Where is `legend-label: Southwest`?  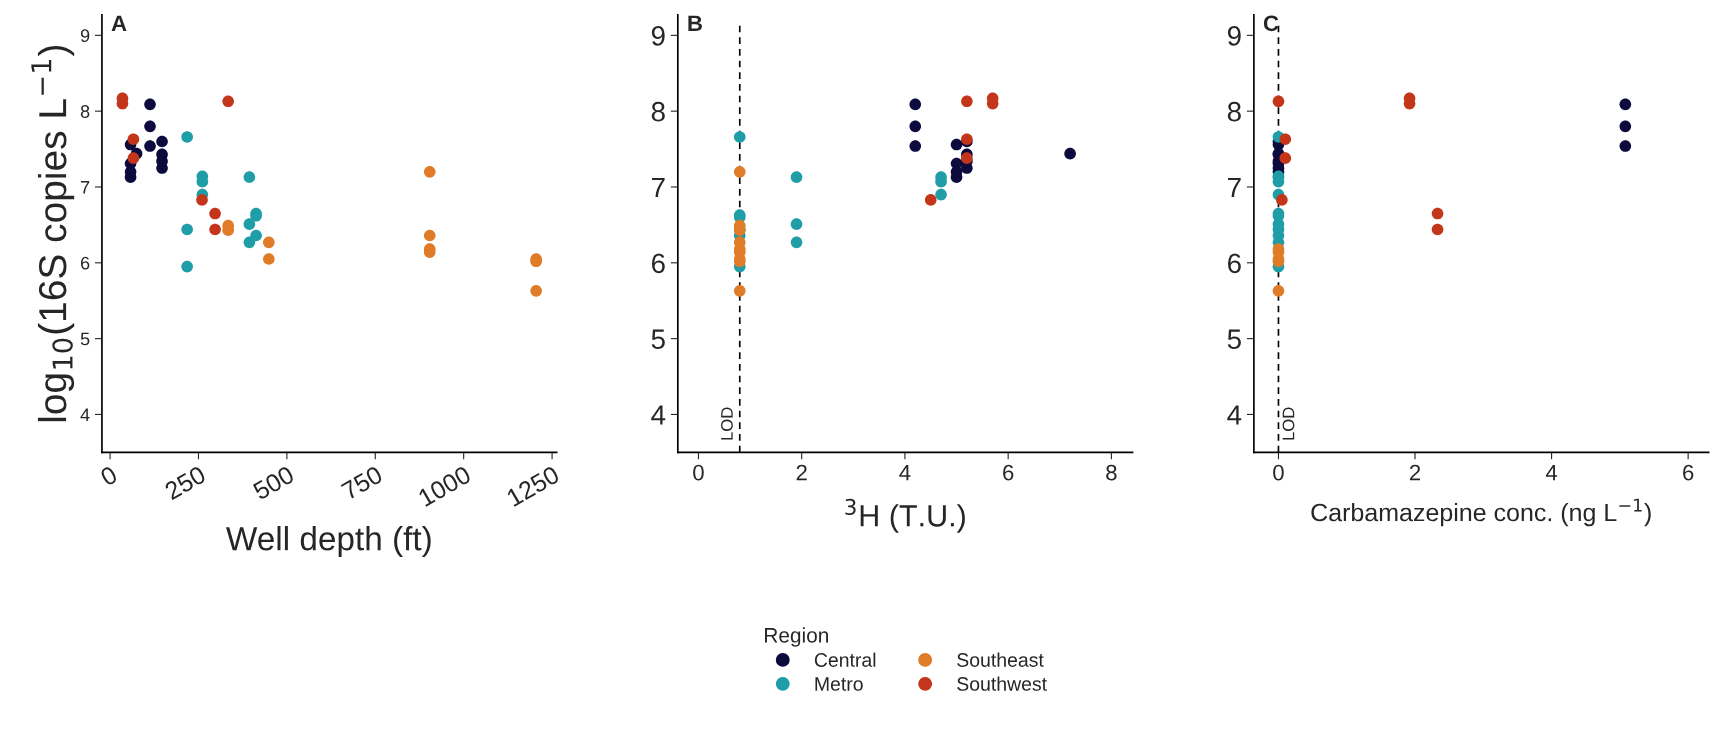
legend-label: Southwest is located at coordinates (1002, 683).